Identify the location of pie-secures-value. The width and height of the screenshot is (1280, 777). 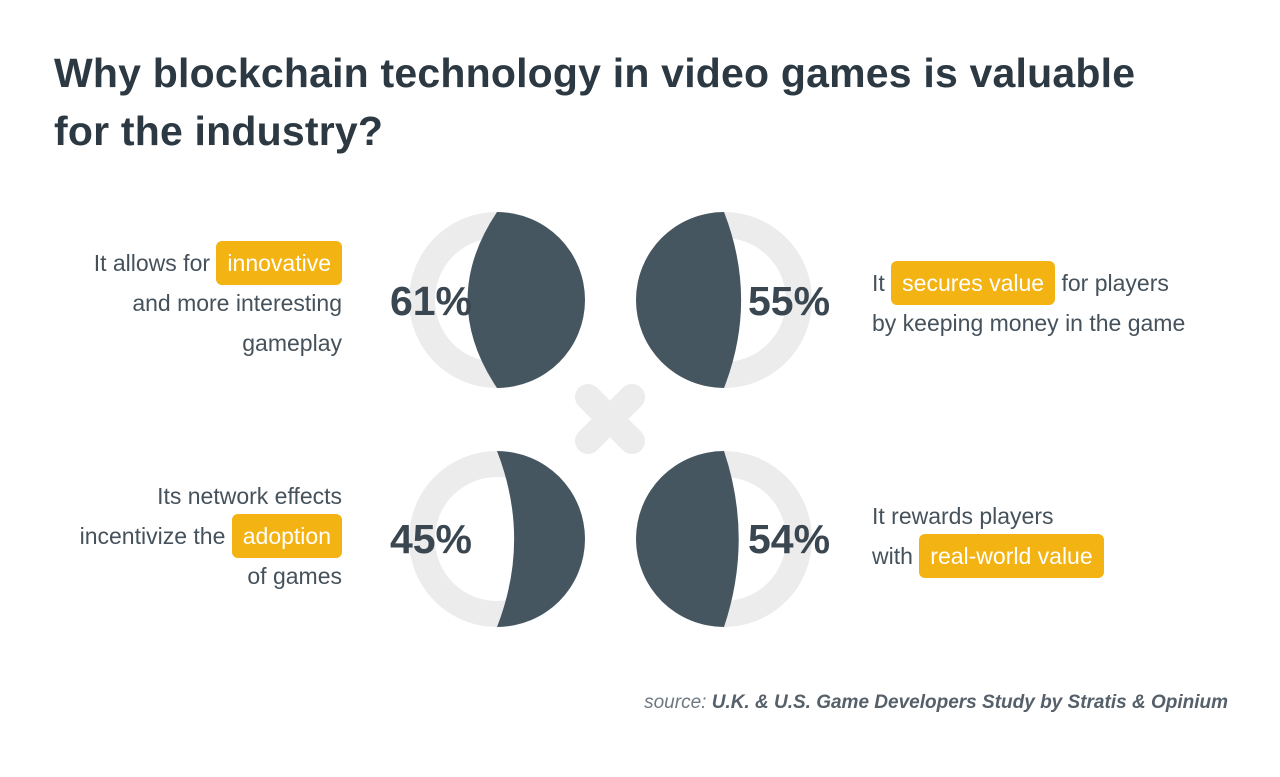
(724, 300).